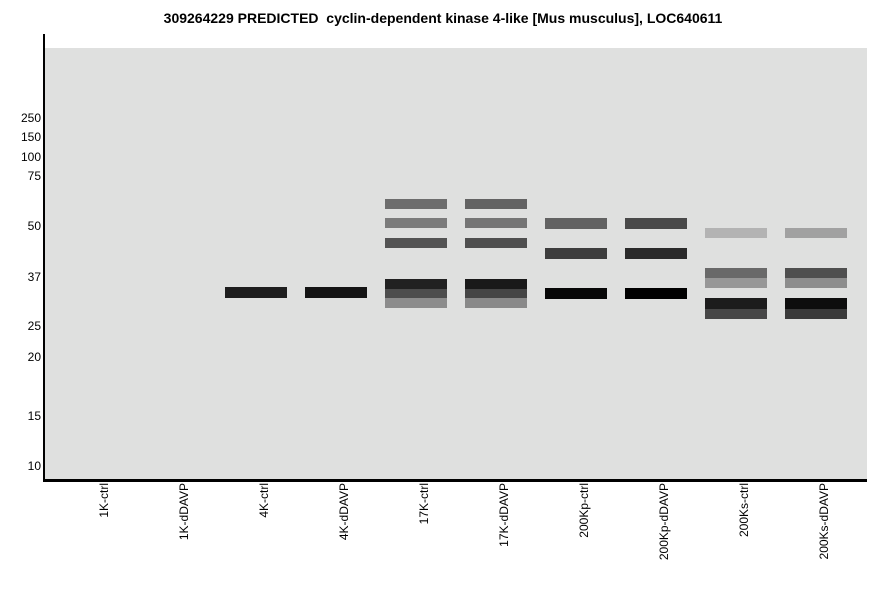  What do you see at coordinates (424, 504) in the screenshot?
I see `lane-label-17K-ctrl: 17K-ctrl` at bounding box center [424, 504].